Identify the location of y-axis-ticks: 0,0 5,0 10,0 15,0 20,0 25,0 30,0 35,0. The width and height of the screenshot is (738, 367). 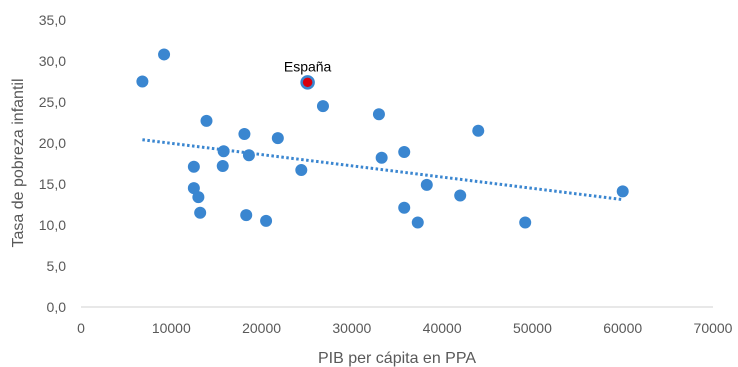
(52, 163).